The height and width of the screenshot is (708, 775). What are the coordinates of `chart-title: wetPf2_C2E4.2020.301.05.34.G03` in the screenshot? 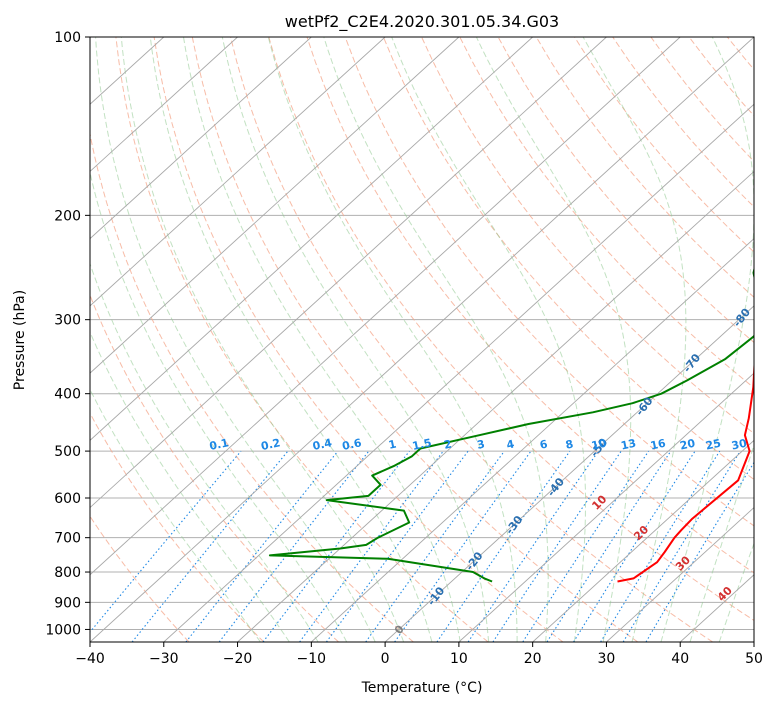 It's located at (422, 22).